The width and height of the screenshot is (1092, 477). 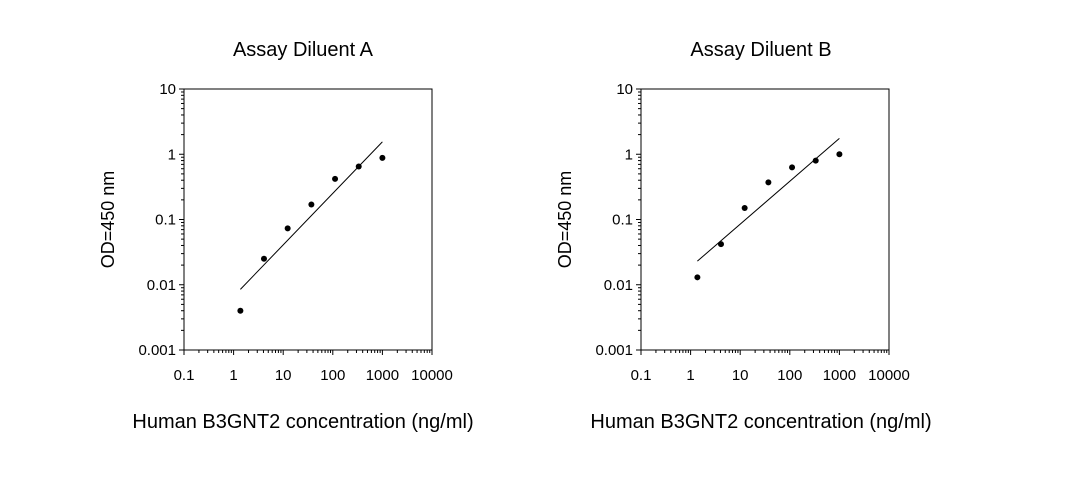 I want to click on chart-a-y-axis-label: OD=450 nm, so click(x=108, y=220).